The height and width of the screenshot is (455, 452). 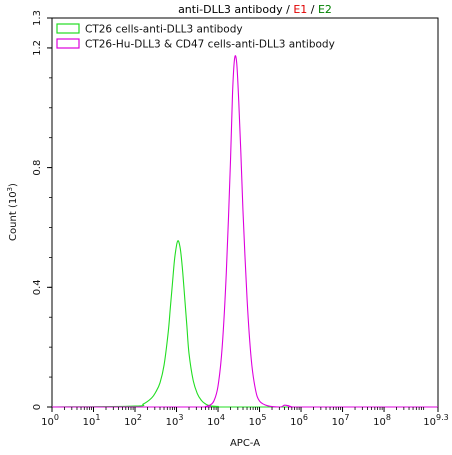 What do you see at coordinates (37, 18) in the screenshot?
I see `y-tick-label: 1.3` at bounding box center [37, 18].